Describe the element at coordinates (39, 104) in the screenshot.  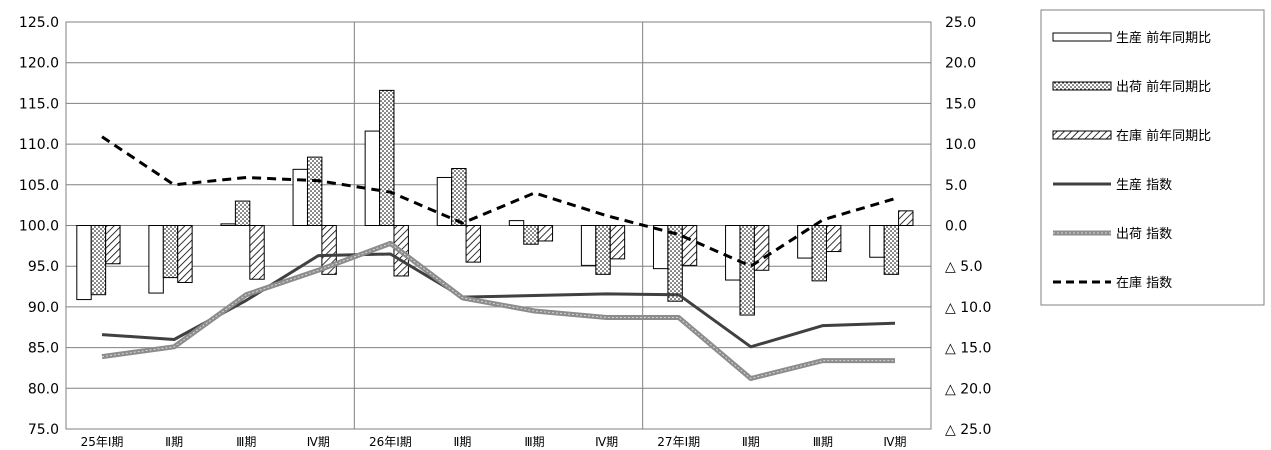
I see `left-tick-label: 115.0` at that location.